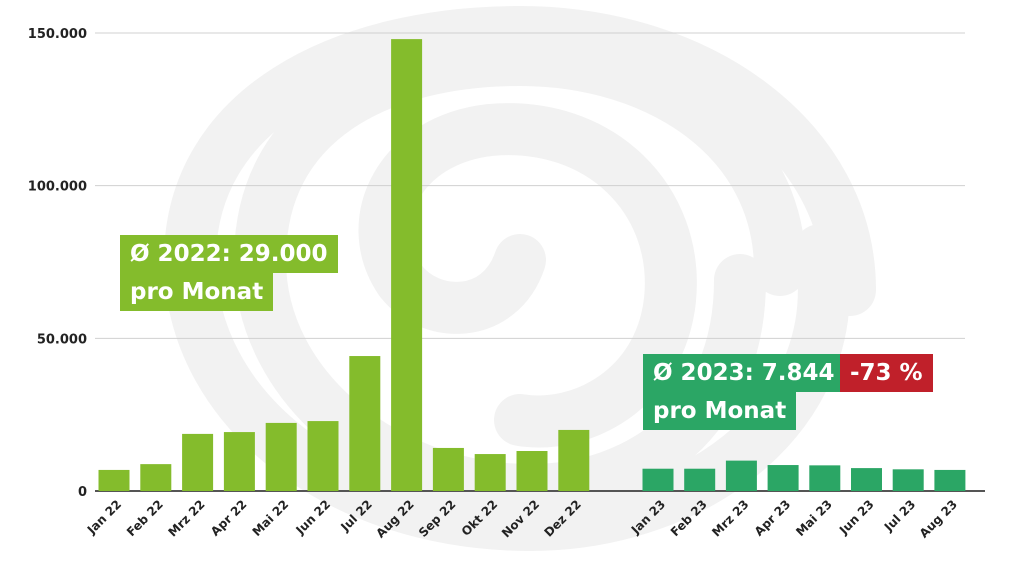  Describe the element at coordinates (228, 517) in the screenshot. I see `x-tick-label: Apr 22` at that location.